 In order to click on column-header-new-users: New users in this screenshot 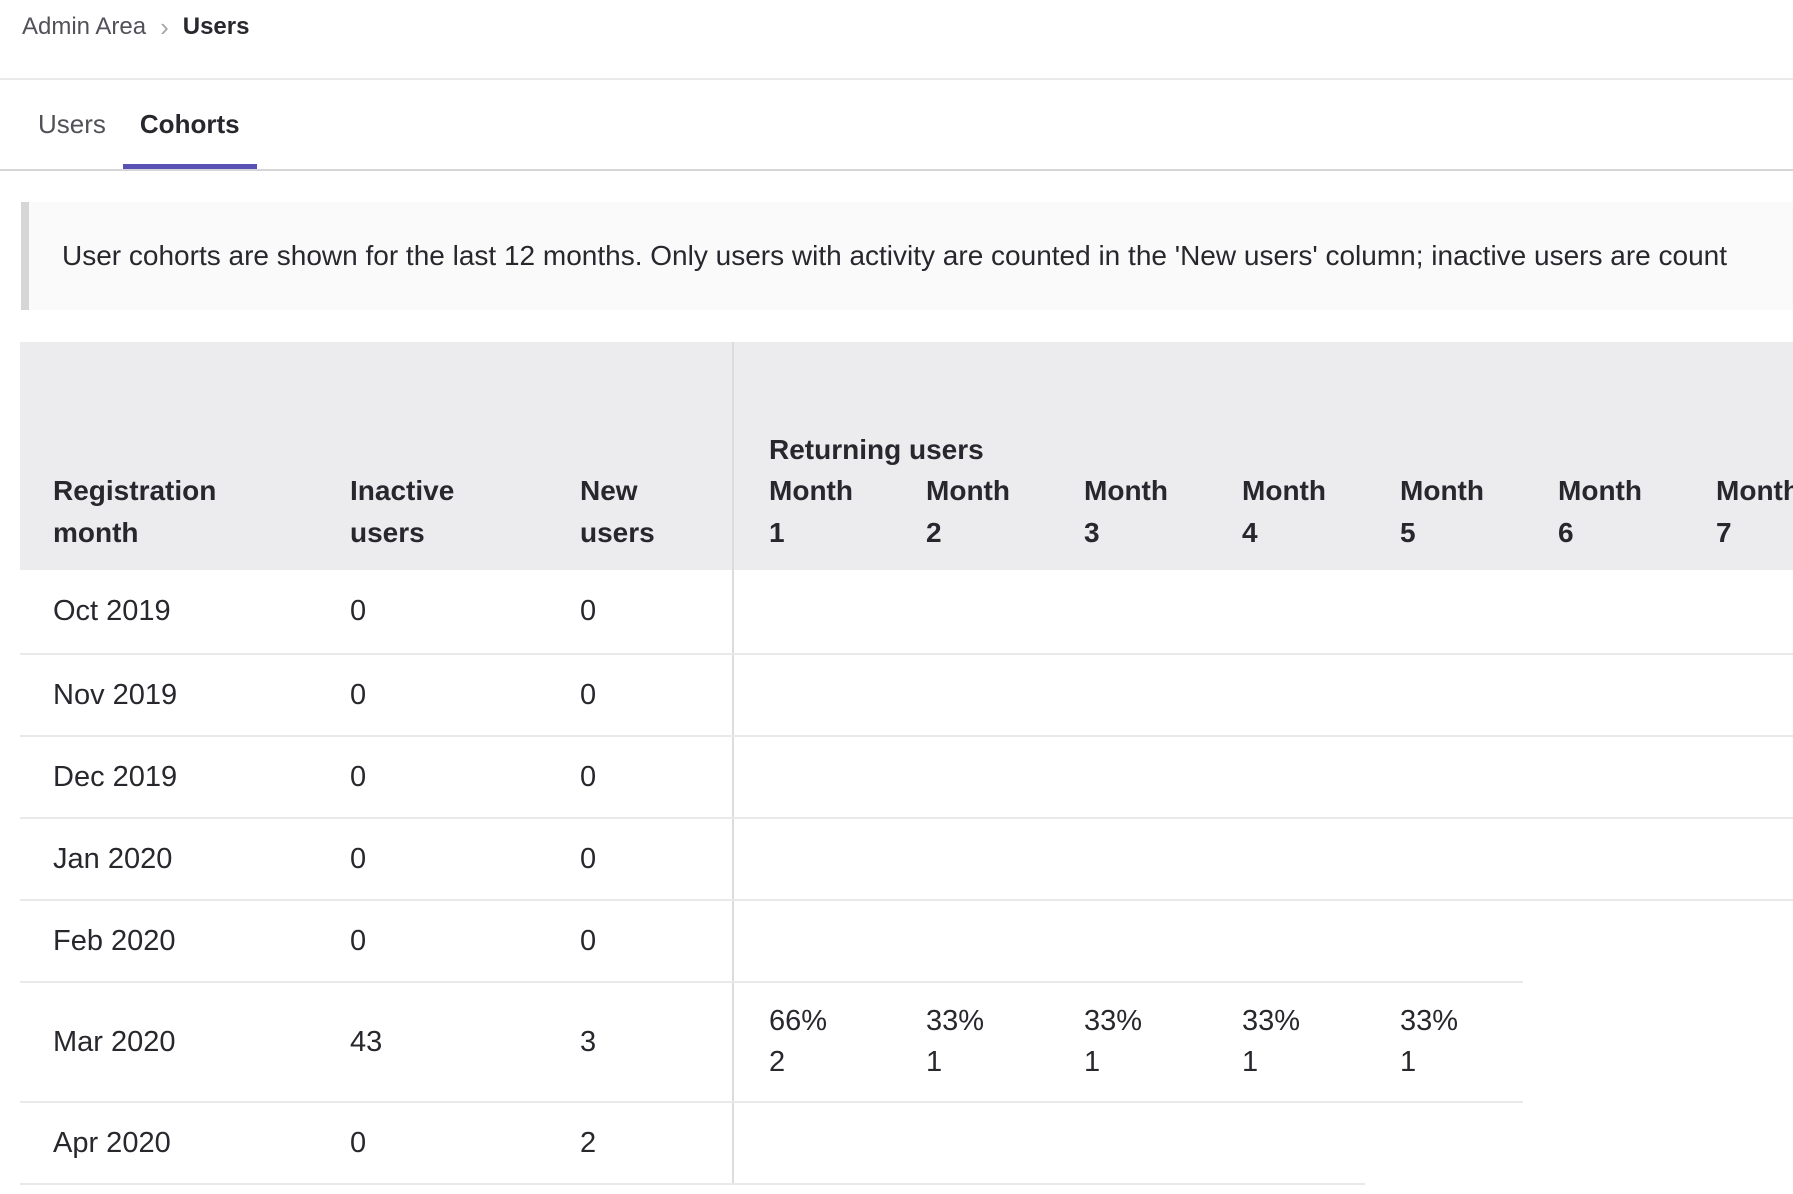, I will do `click(640, 520)`.